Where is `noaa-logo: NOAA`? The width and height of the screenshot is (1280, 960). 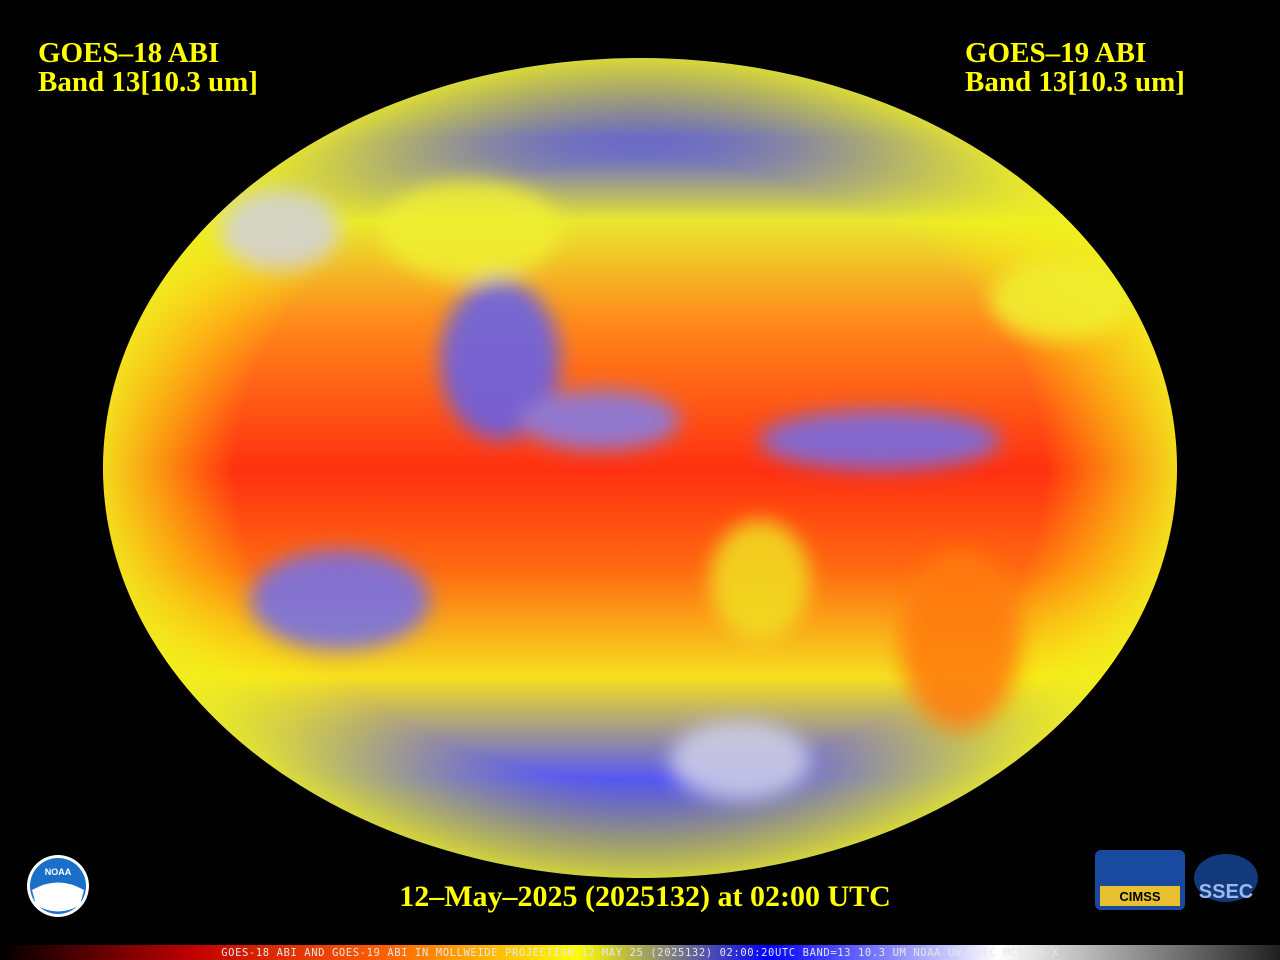
noaa-logo: NOAA is located at coordinates (58, 886).